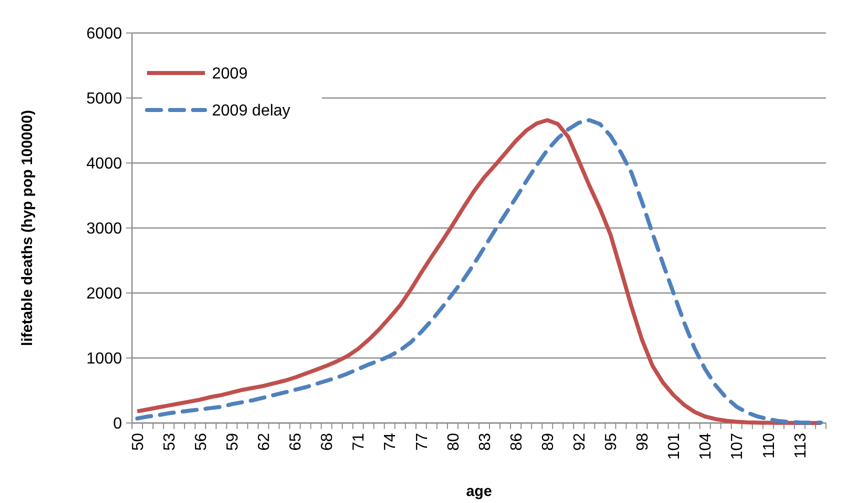 Image resolution: width=852 pixels, height=503 pixels. Describe the element at coordinates (643, 441) in the screenshot. I see `x-tick-label: 98` at that location.